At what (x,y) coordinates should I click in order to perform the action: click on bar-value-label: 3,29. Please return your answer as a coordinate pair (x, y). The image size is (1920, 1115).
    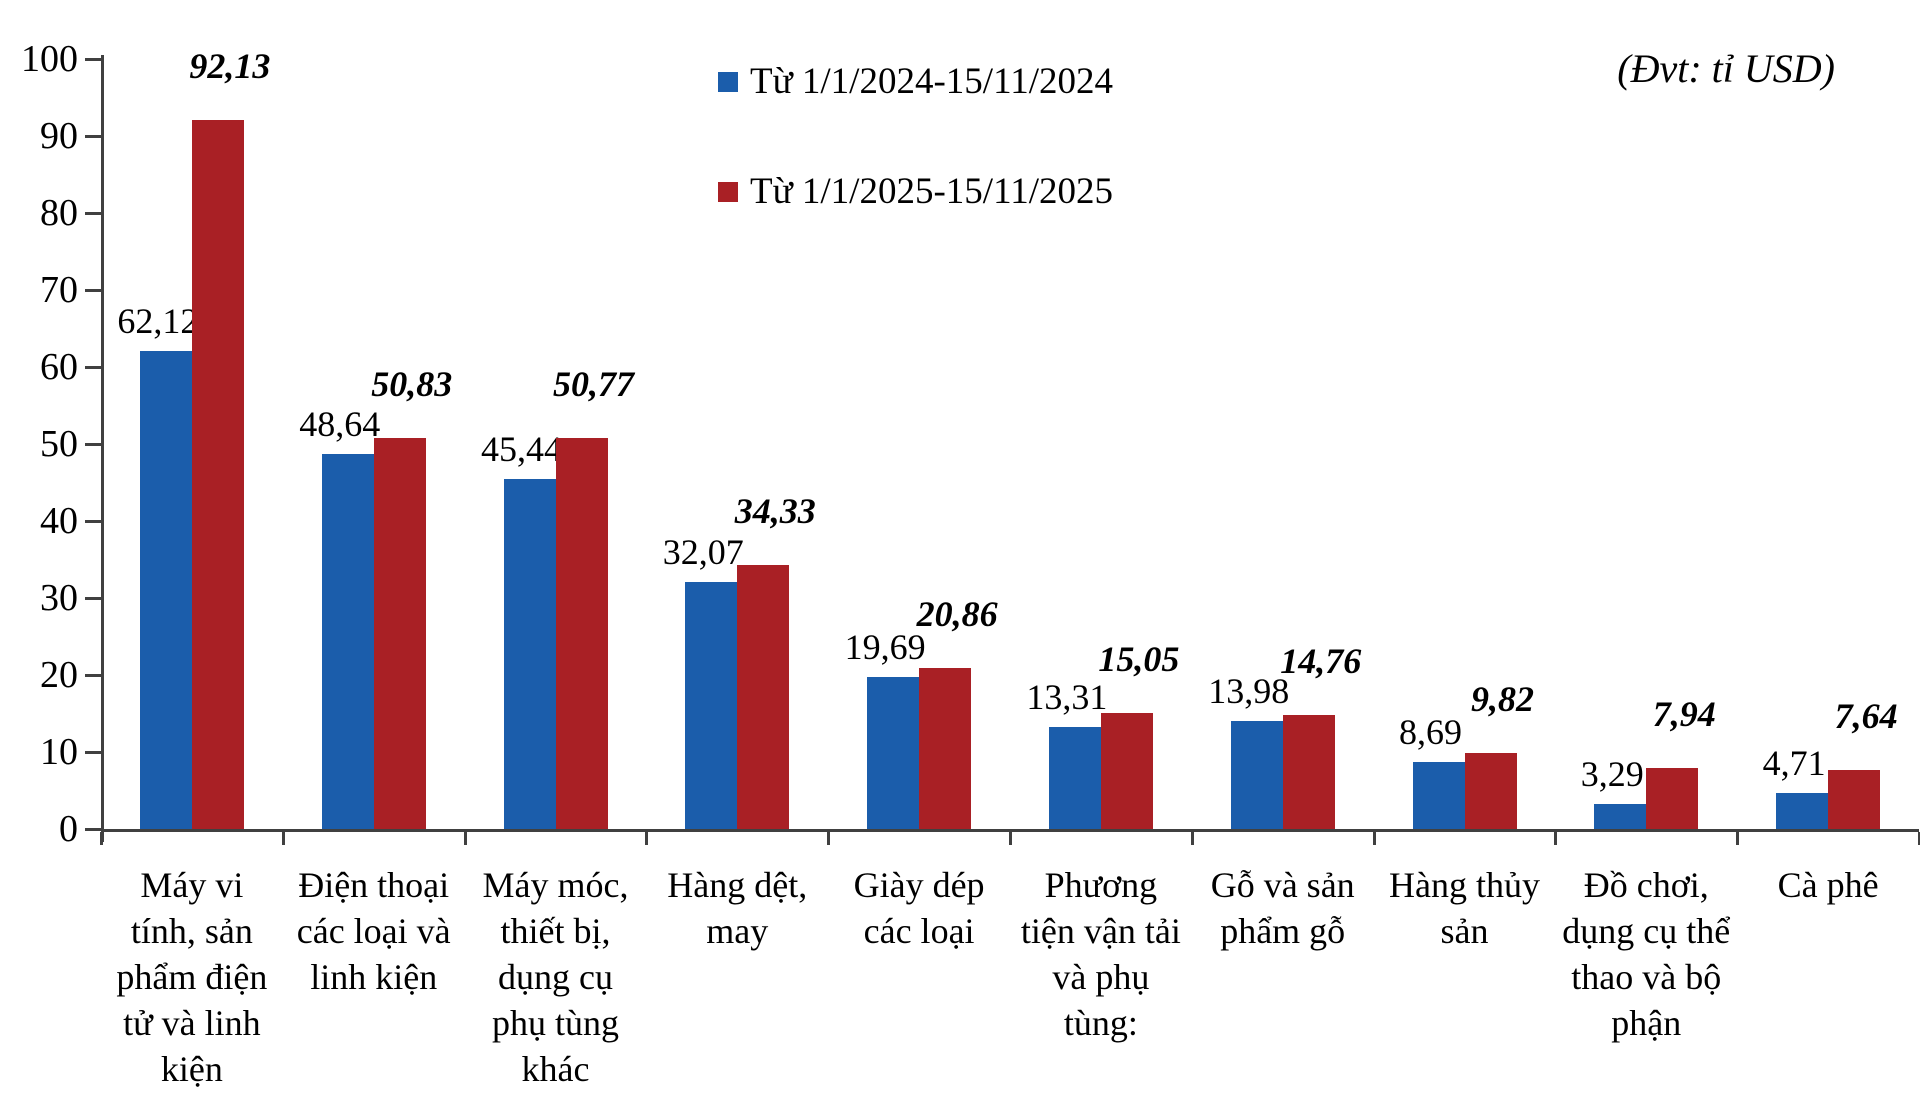
    Looking at the image, I should click on (1612, 773).